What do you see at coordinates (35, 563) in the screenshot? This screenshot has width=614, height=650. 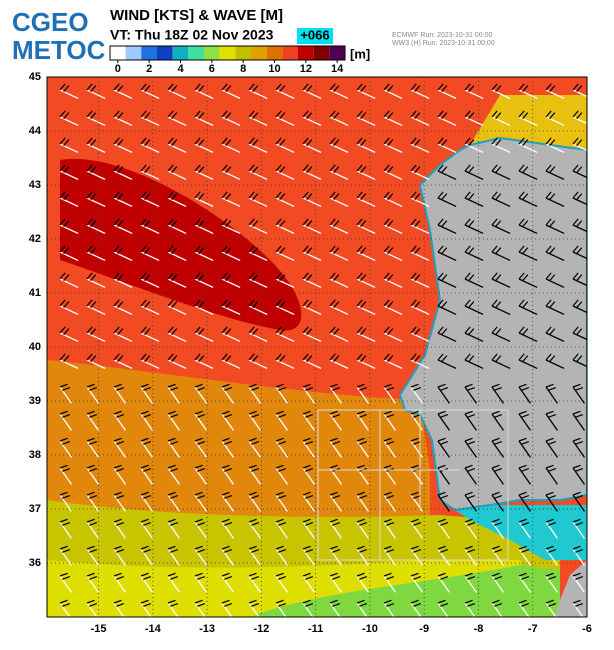 I see `lat-label: 36` at bounding box center [35, 563].